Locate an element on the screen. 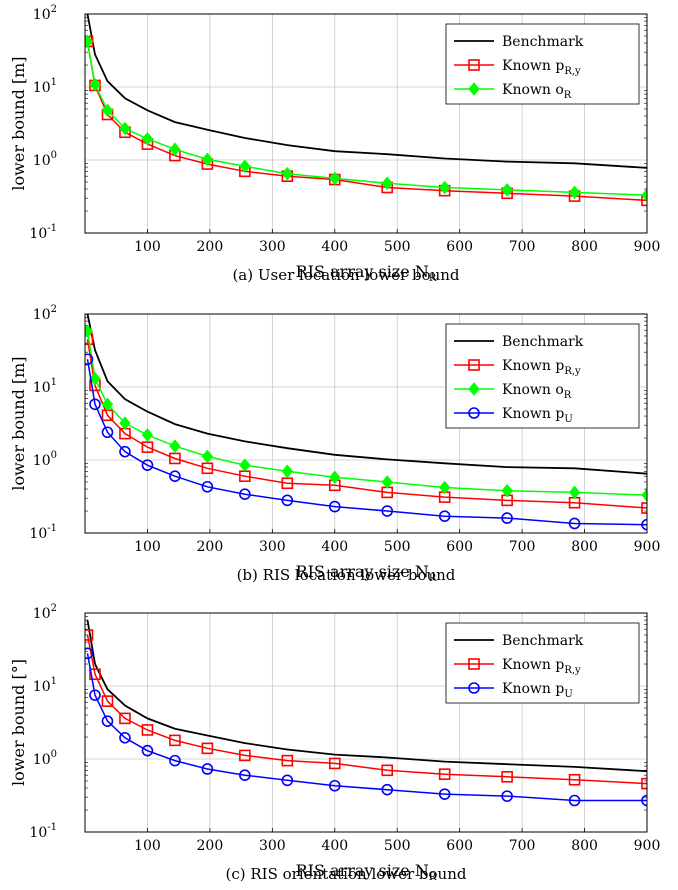 This screenshot has width=678, height=890. x-tick-label: 600 is located at coordinates (459, 846).